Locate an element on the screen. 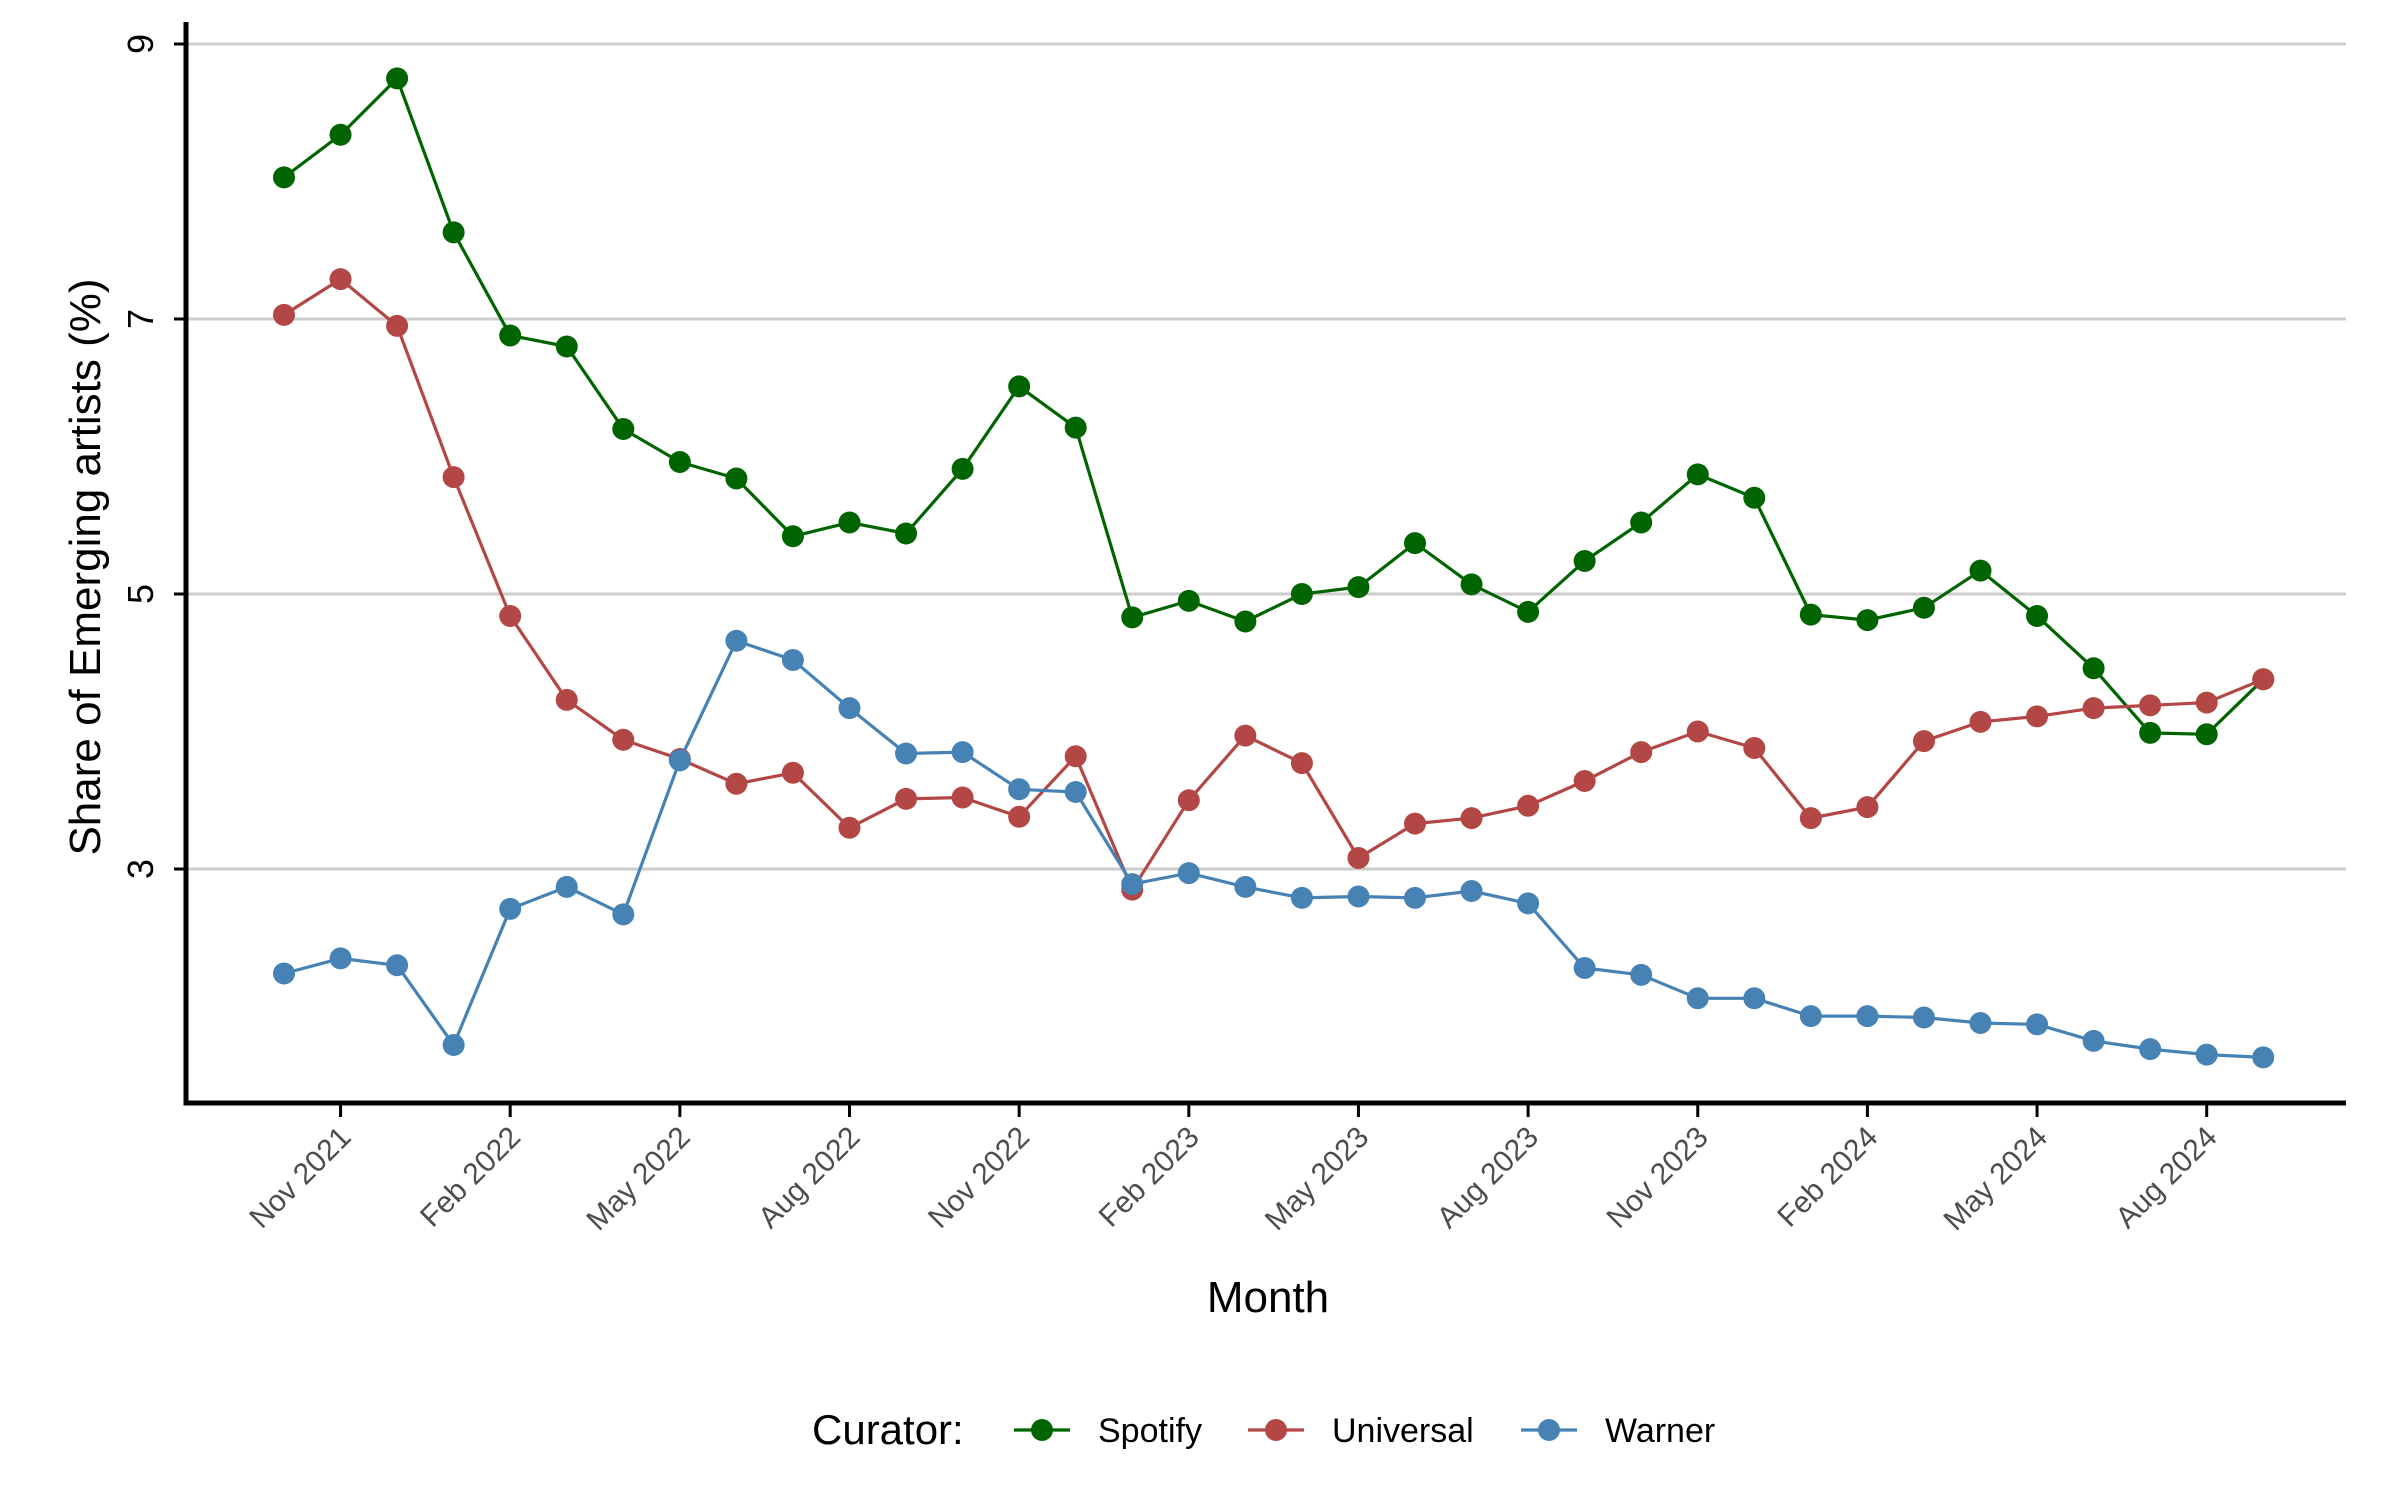  legend-item-spotify: Spotify is located at coordinates (1108, 1431).